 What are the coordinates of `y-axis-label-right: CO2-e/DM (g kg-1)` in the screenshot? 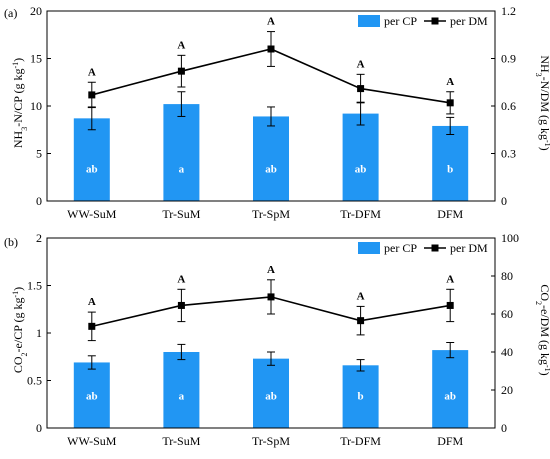 It's located at (542, 329).